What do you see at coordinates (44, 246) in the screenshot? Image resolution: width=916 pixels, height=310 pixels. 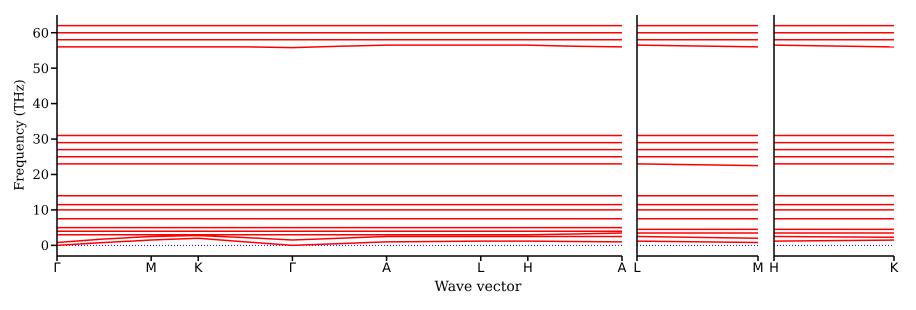 I see `y-tick-label: 0` at bounding box center [44, 246].